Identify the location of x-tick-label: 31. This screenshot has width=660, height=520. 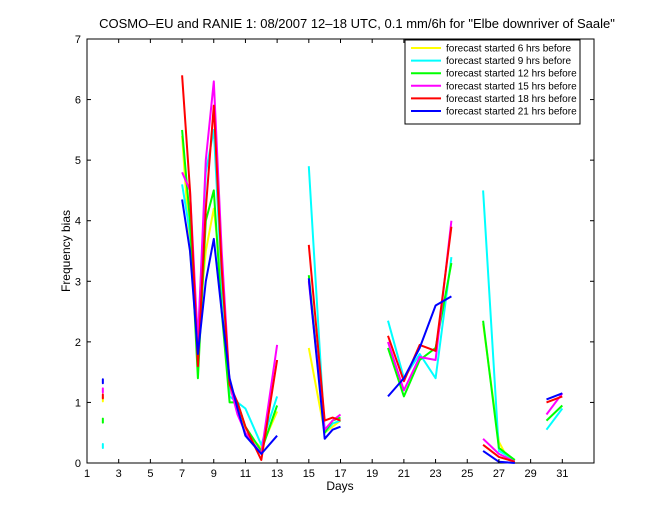
(562, 474).